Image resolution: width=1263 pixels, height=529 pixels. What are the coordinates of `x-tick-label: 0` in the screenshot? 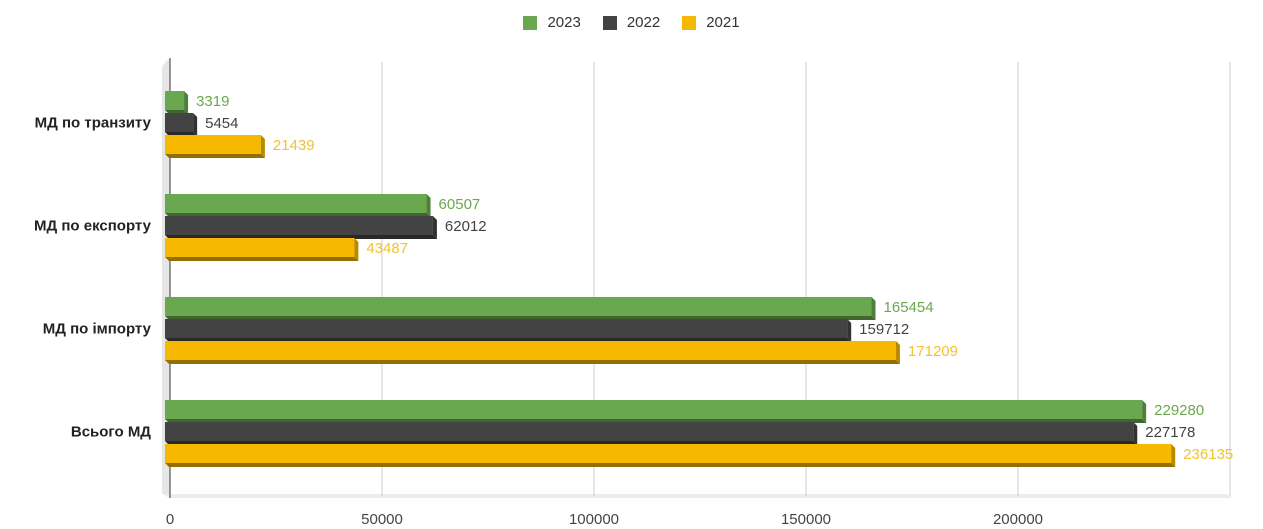 It's located at (170, 519).